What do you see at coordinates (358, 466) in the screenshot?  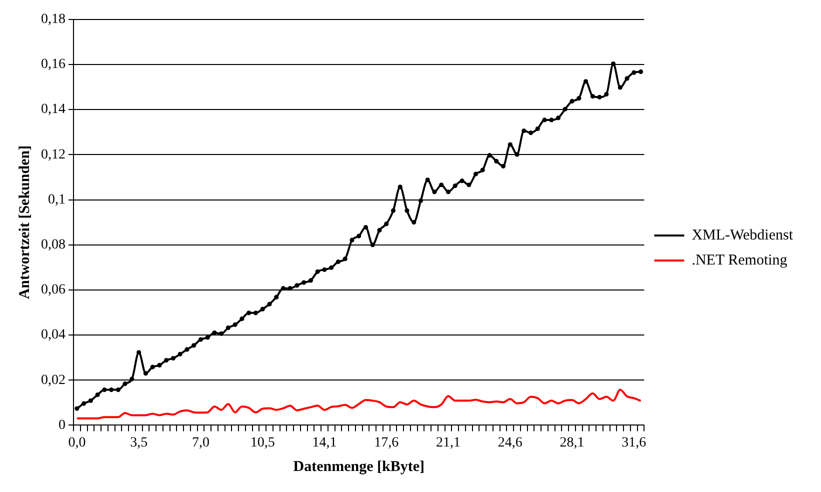 I see `x-axis-title: Datenmenge [kByte]` at bounding box center [358, 466].